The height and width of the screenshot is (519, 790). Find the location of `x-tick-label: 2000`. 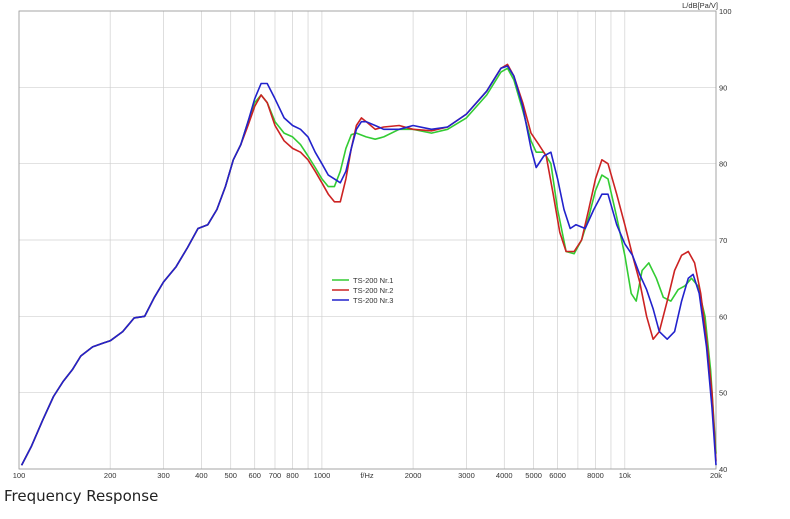

x-tick-label: 2000 is located at coordinates (413, 475).